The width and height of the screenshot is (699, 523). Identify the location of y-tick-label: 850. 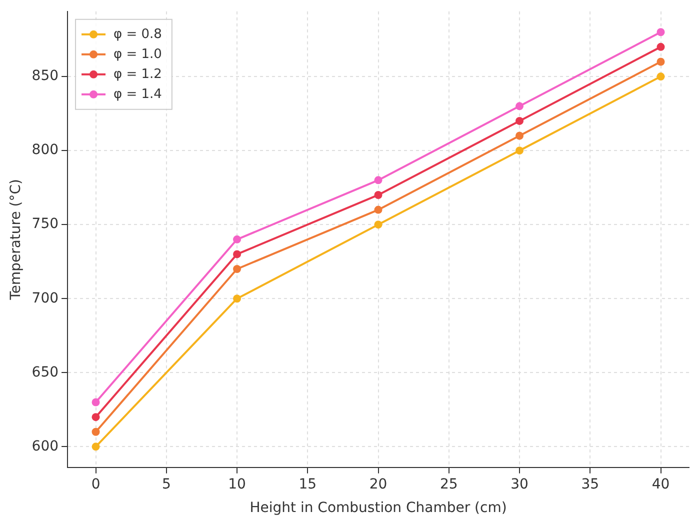
(45, 76).